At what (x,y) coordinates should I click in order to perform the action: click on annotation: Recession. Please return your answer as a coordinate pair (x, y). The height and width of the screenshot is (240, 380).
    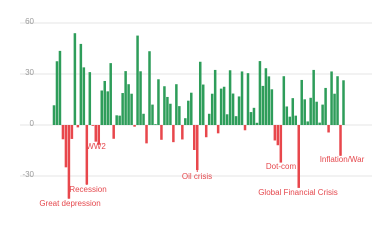
    Looking at the image, I should click on (87, 189).